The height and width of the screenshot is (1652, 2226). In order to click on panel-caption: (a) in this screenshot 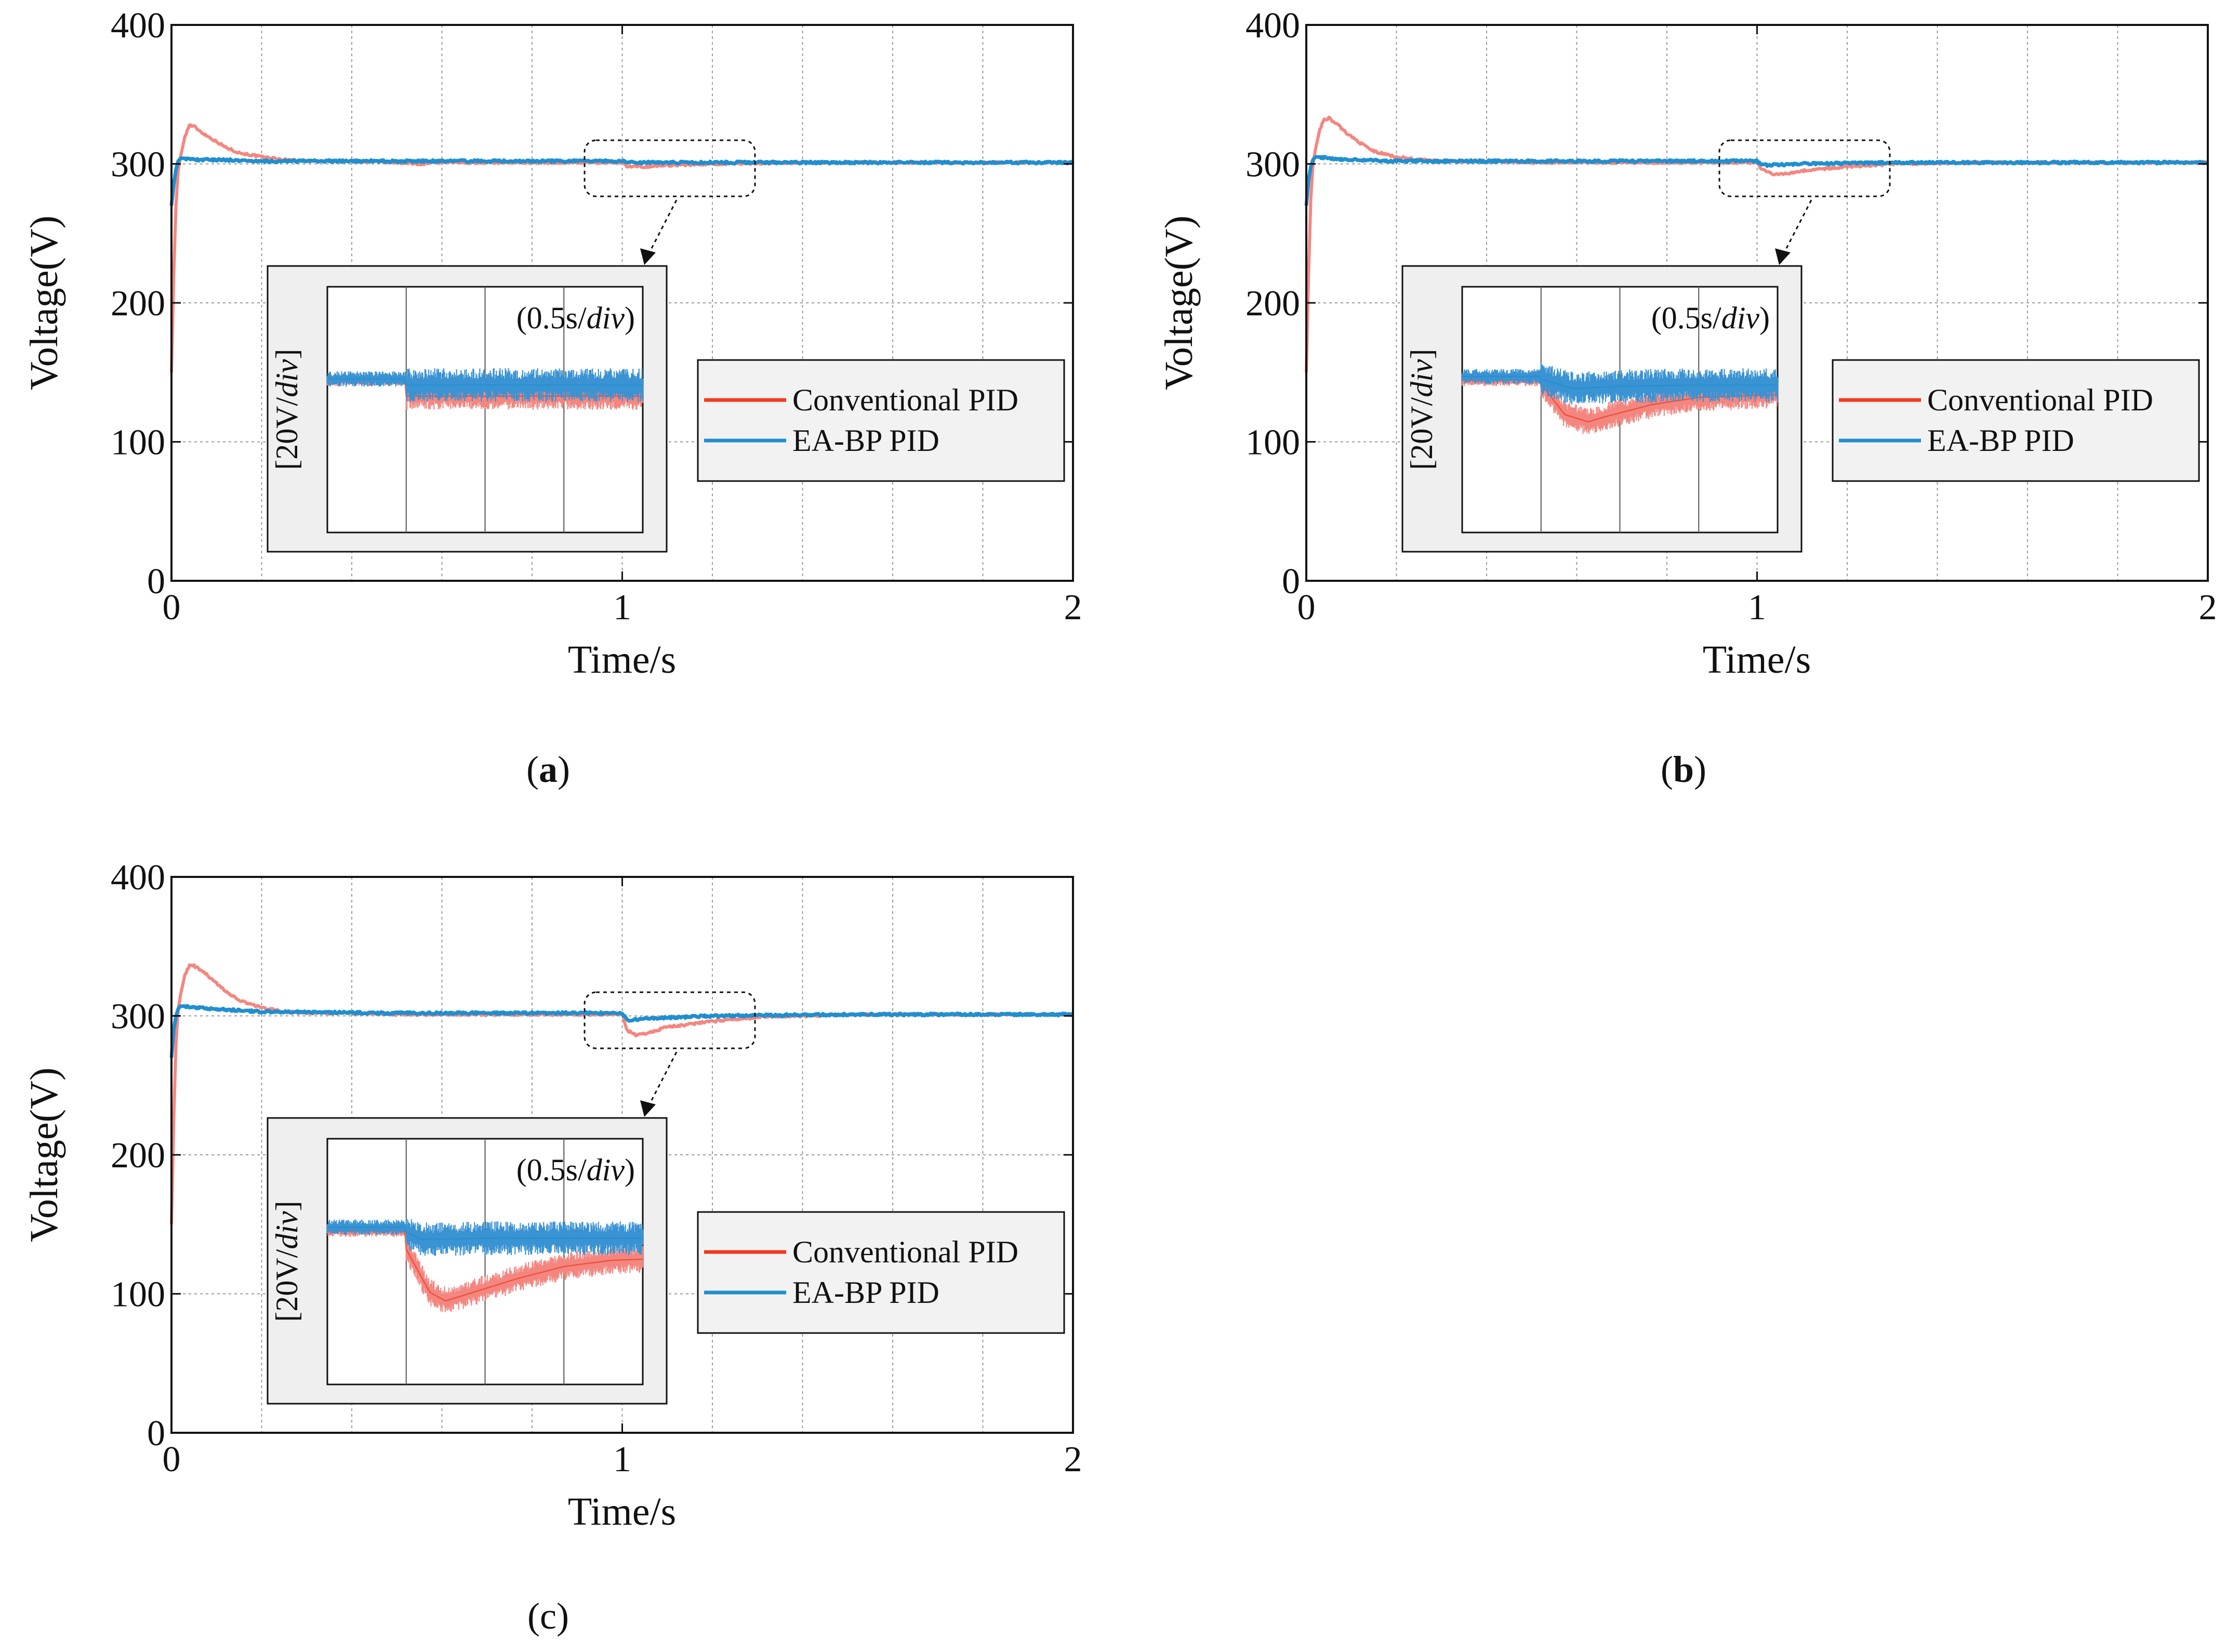, I will do `click(548, 769)`.